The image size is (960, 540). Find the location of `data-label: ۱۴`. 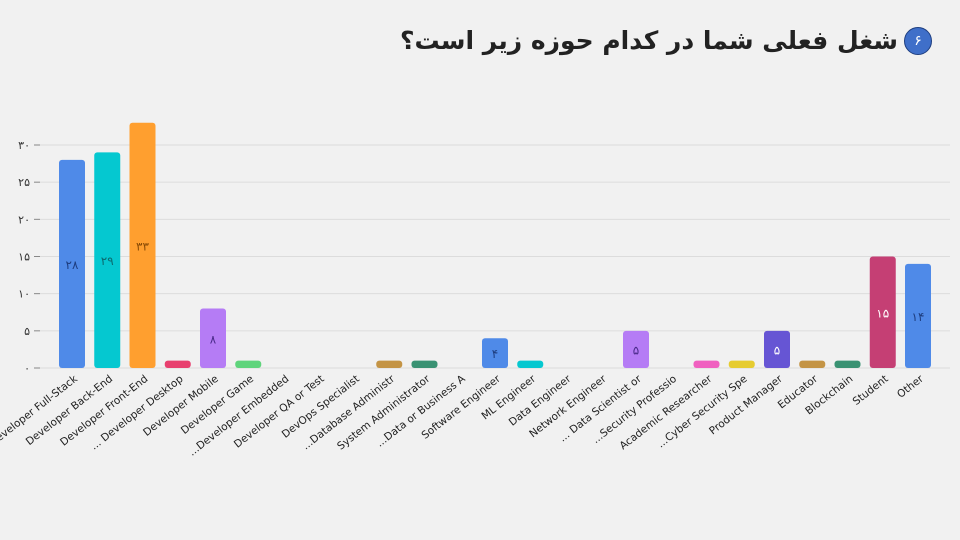

data-label: ۱۴ is located at coordinates (918, 317).